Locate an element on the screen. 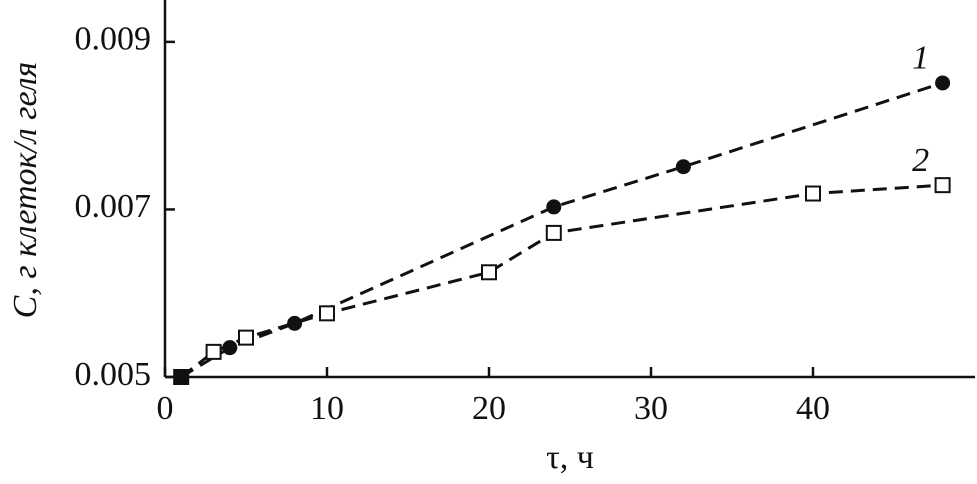  x-tick-label: 10 is located at coordinates (327, 408).